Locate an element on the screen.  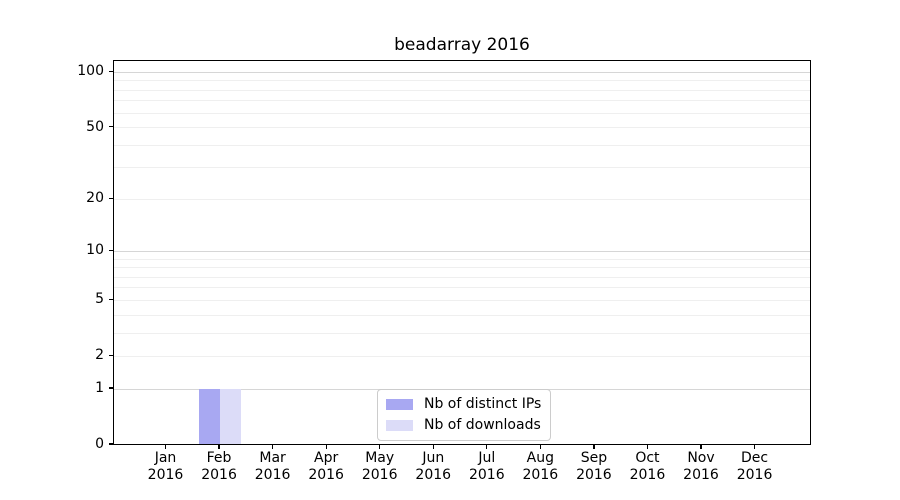
x-tick-sep is located at coordinates (594, 447).